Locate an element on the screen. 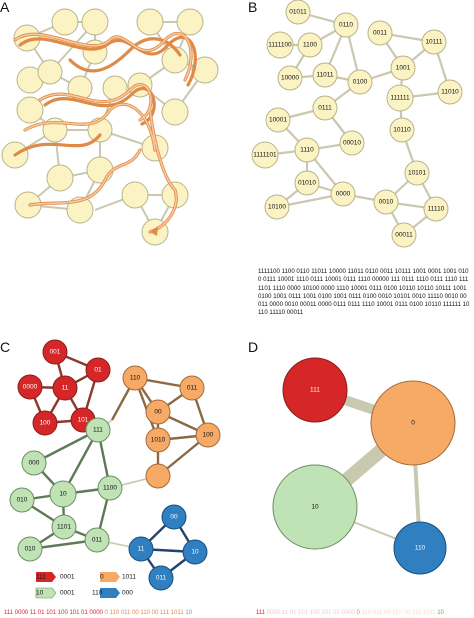 This screenshot has width=474, height=618. b-node-label: 1111100 is located at coordinates (280, 45).